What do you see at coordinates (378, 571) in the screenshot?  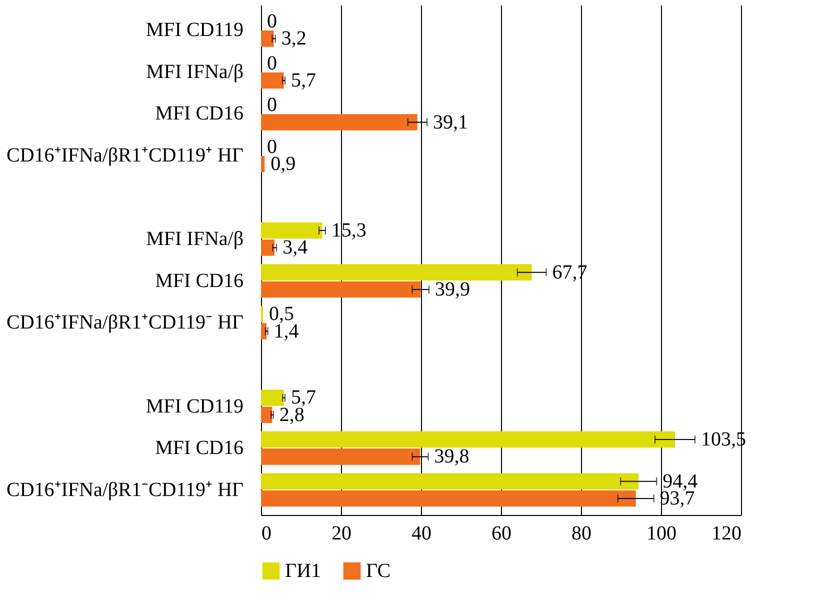 I see `legend-label: ГС` at bounding box center [378, 571].